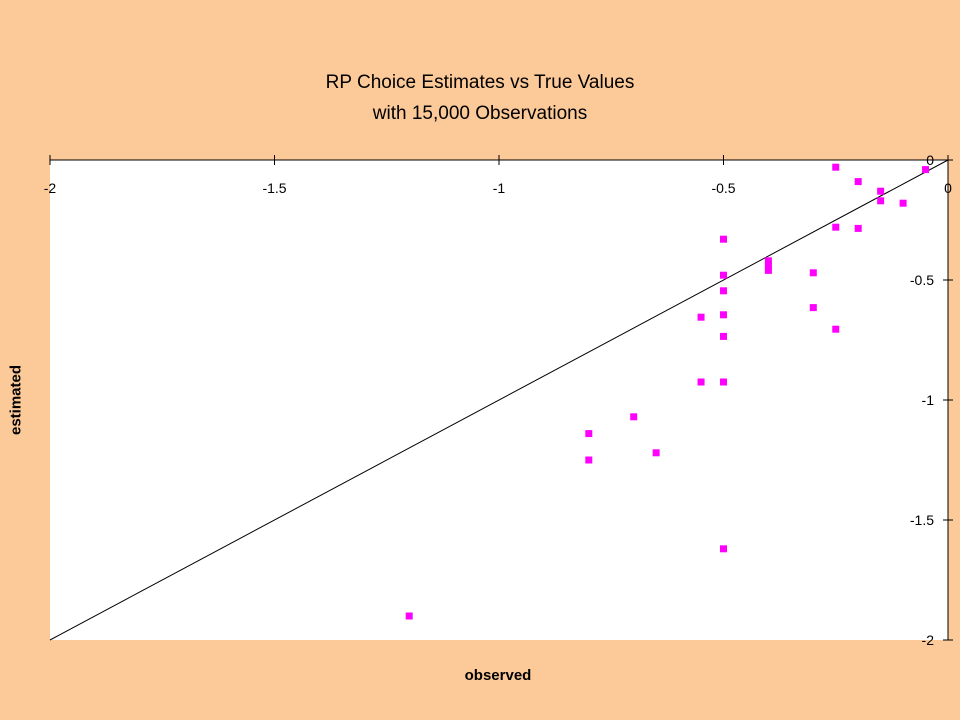 The width and height of the screenshot is (960, 720). Describe the element at coordinates (499, 188) in the screenshot. I see `x-tick-label: -1` at that location.